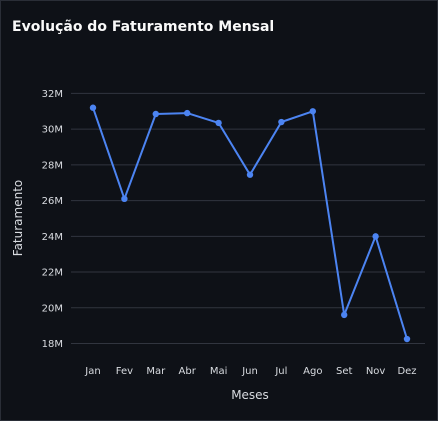 The width and height of the screenshot is (438, 421). I want to click on y-tick-label: 24M, so click(52, 237).